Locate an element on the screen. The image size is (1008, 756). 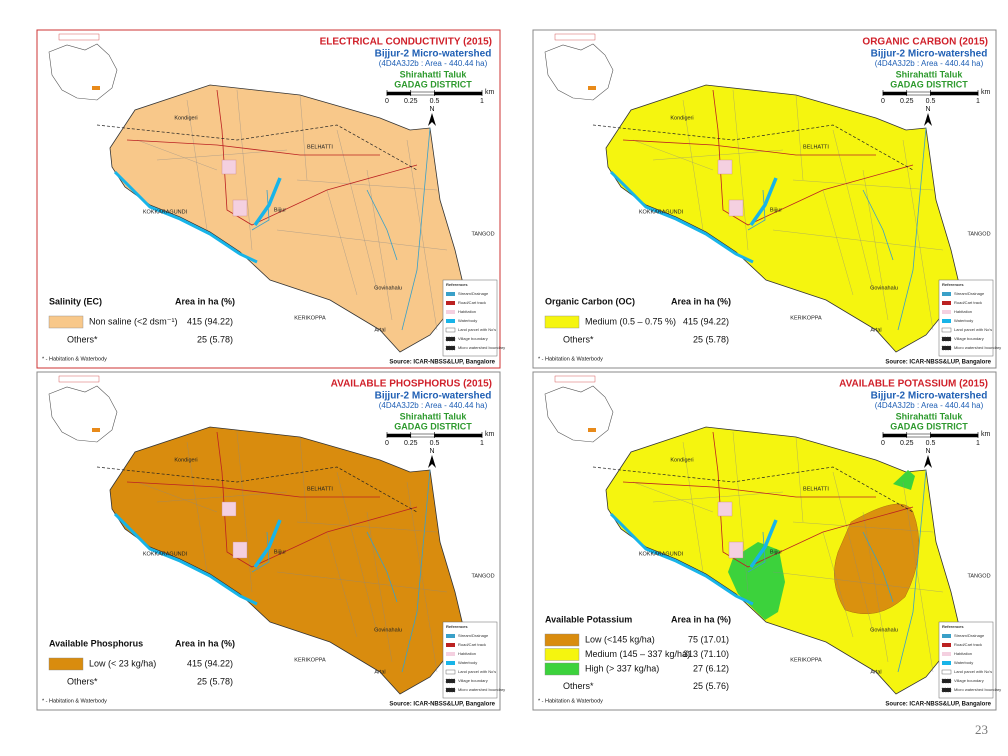
reference-label: Road/Cart track is located at coordinates (472, 302).